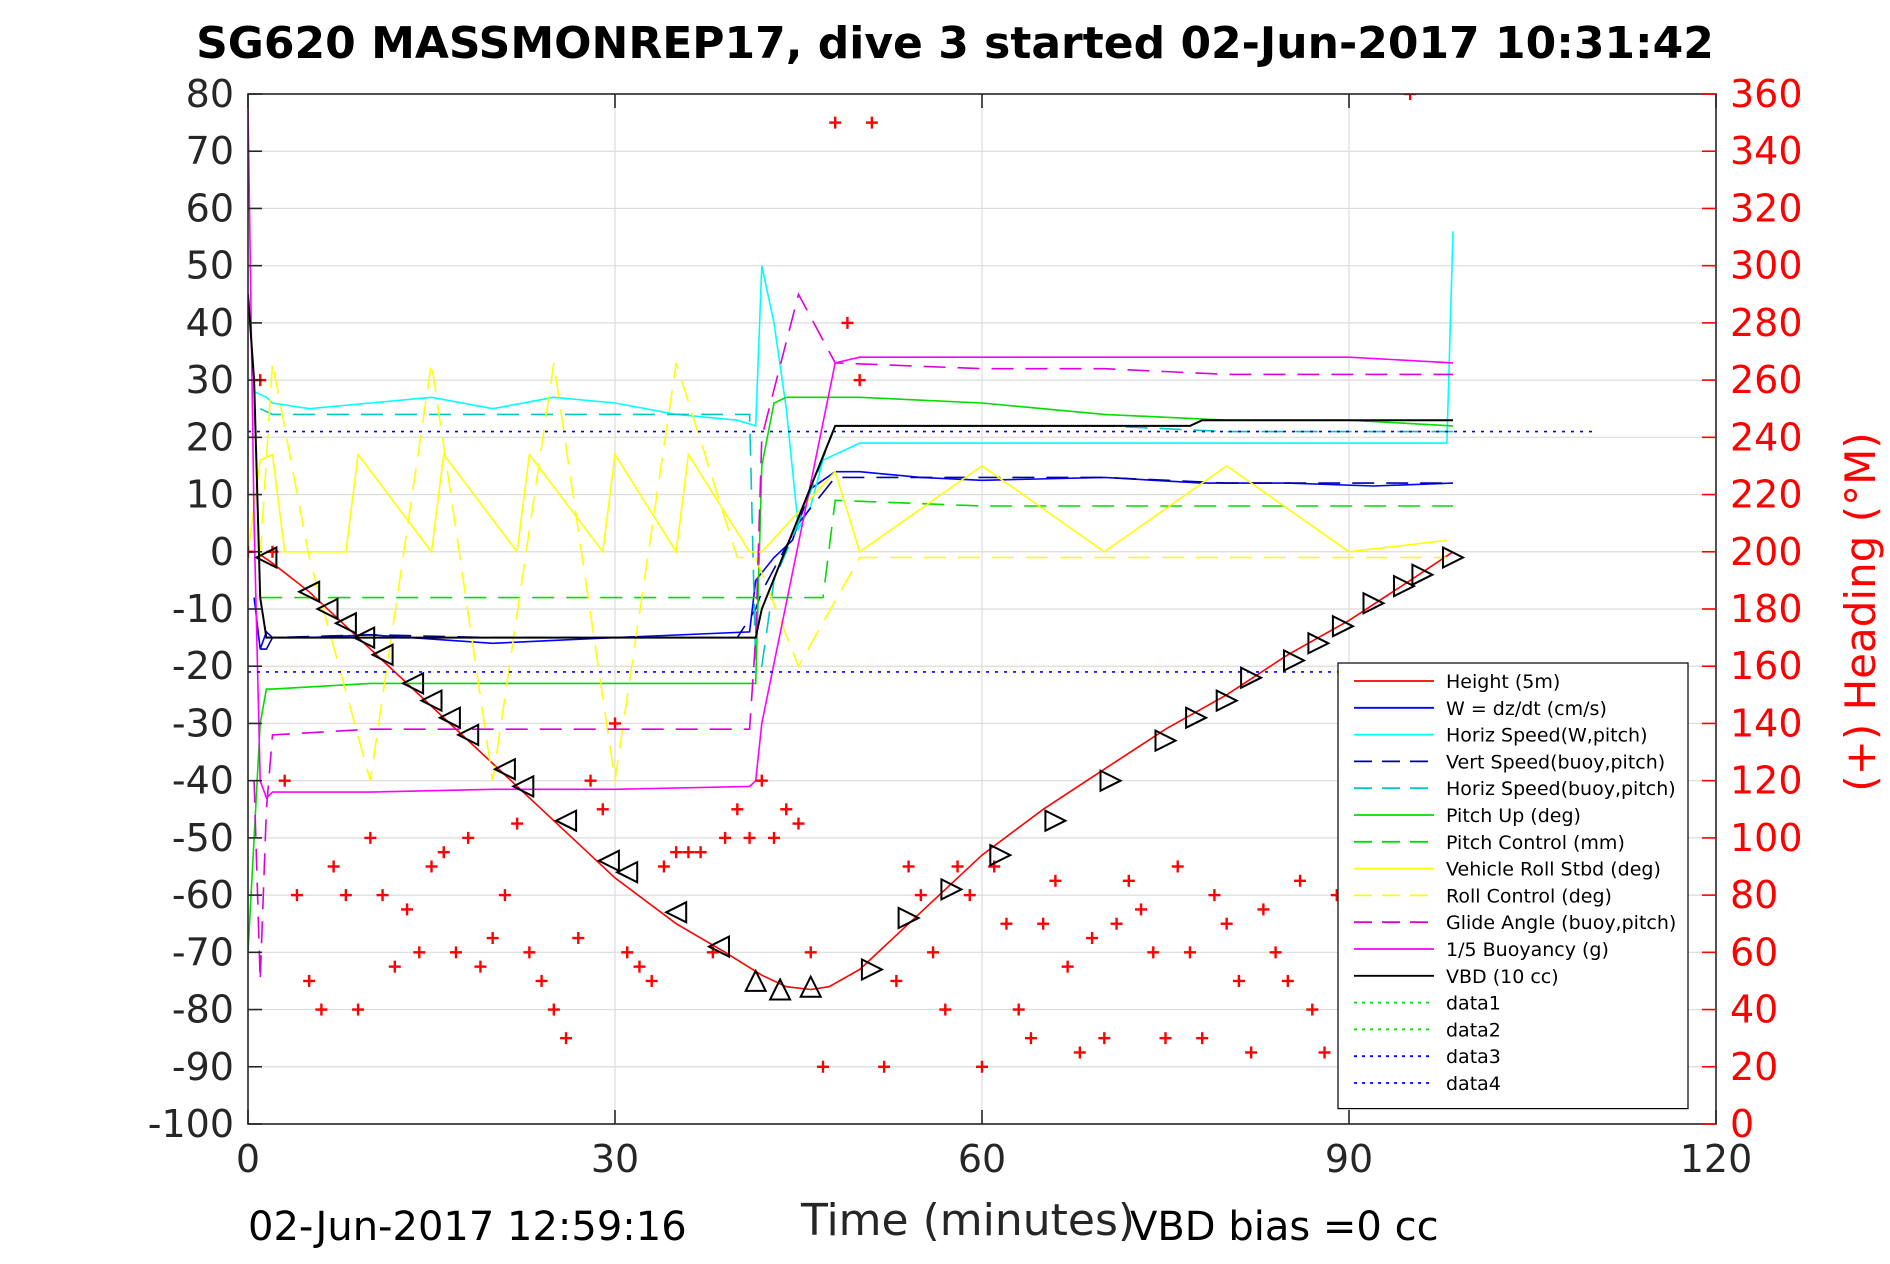 The height and width of the screenshot is (1264, 1890). Describe the element at coordinates (1766, 94) in the screenshot. I see `y-right-tick-label: 360` at that location.